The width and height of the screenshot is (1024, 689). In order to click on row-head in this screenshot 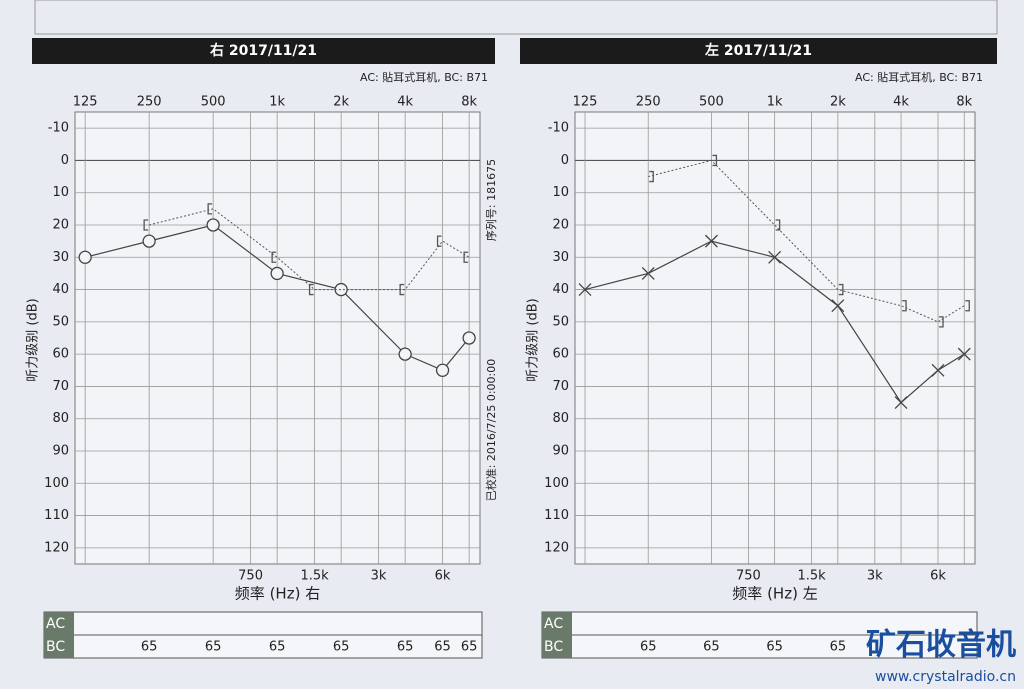, I will do `click(59, 635)`.